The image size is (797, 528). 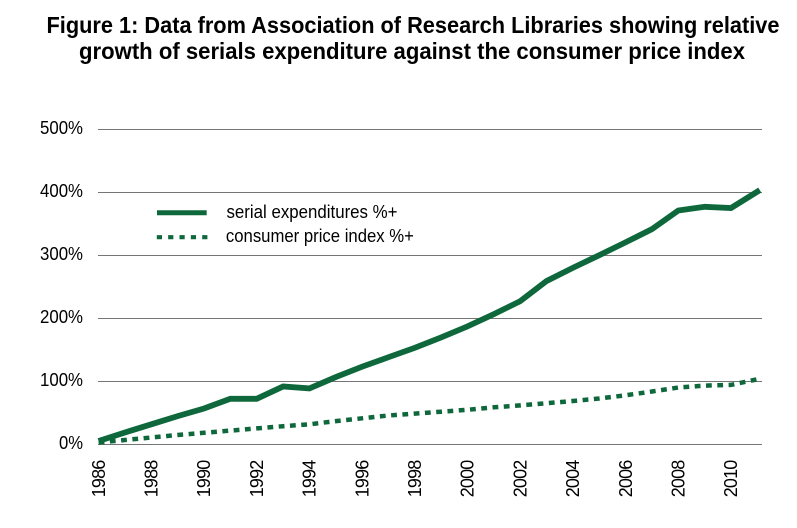 What do you see at coordinates (61, 128) in the screenshot?
I see `svg-text: 500%` at bounding box center [61, 128].